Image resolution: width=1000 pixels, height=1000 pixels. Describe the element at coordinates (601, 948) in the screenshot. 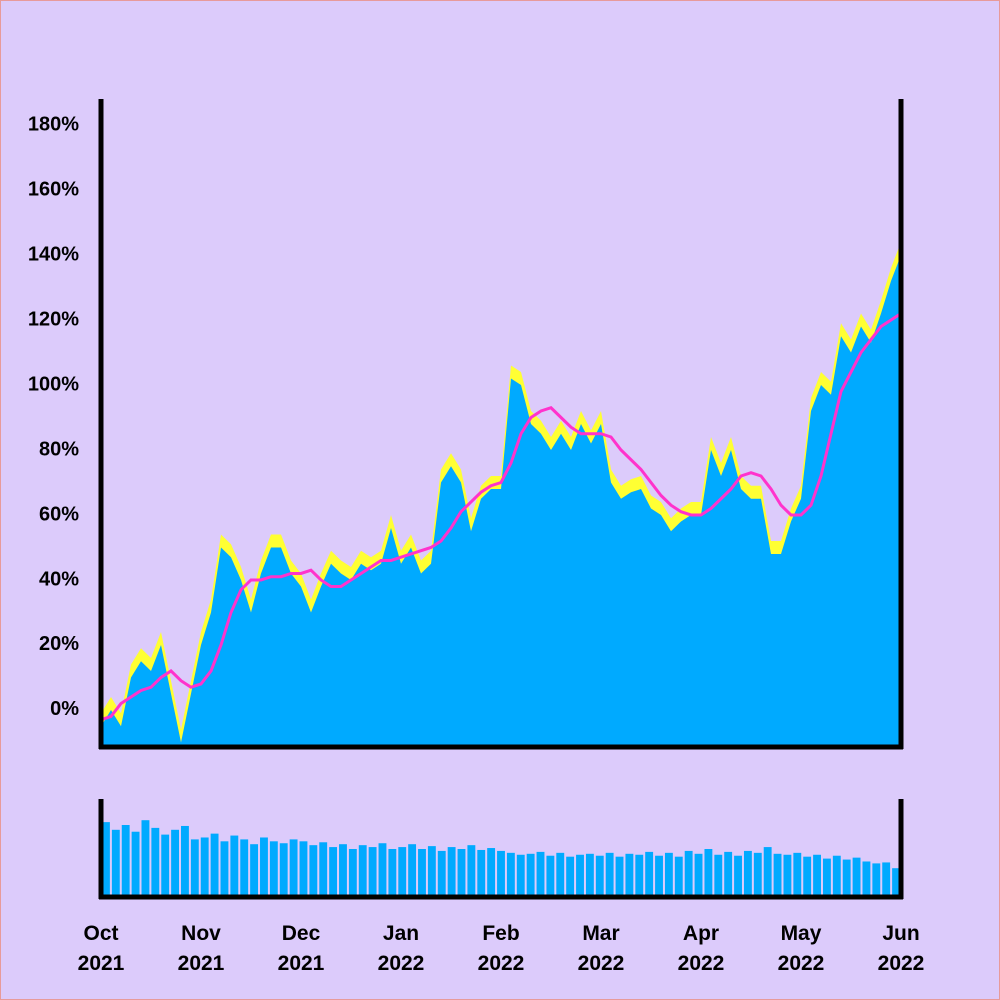

I see `x-tick-label: Mar 2022` at that location.